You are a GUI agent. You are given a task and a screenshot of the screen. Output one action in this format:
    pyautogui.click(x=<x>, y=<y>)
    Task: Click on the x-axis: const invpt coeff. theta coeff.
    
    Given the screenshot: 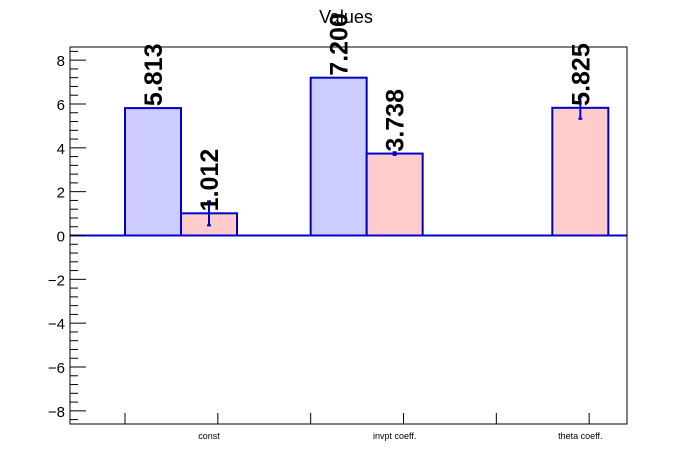 What is the action you would take?
    pyautogui.click(x=363, y=427)
    